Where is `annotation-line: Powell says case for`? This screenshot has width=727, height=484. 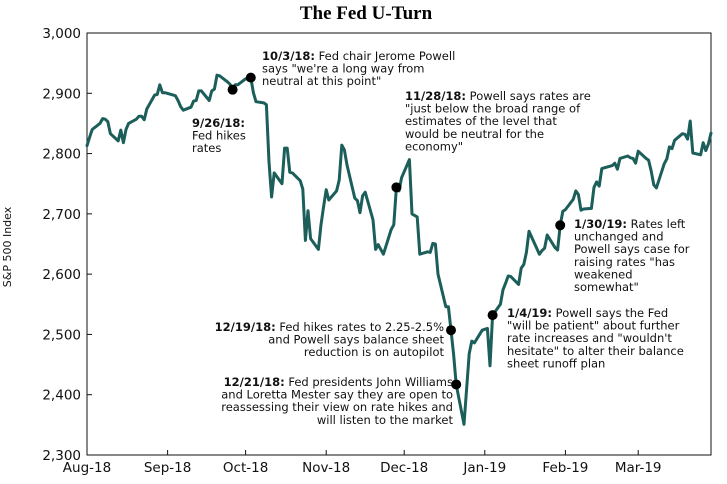 annotation-line: Powell says case for is located at coordinates (632, 249).